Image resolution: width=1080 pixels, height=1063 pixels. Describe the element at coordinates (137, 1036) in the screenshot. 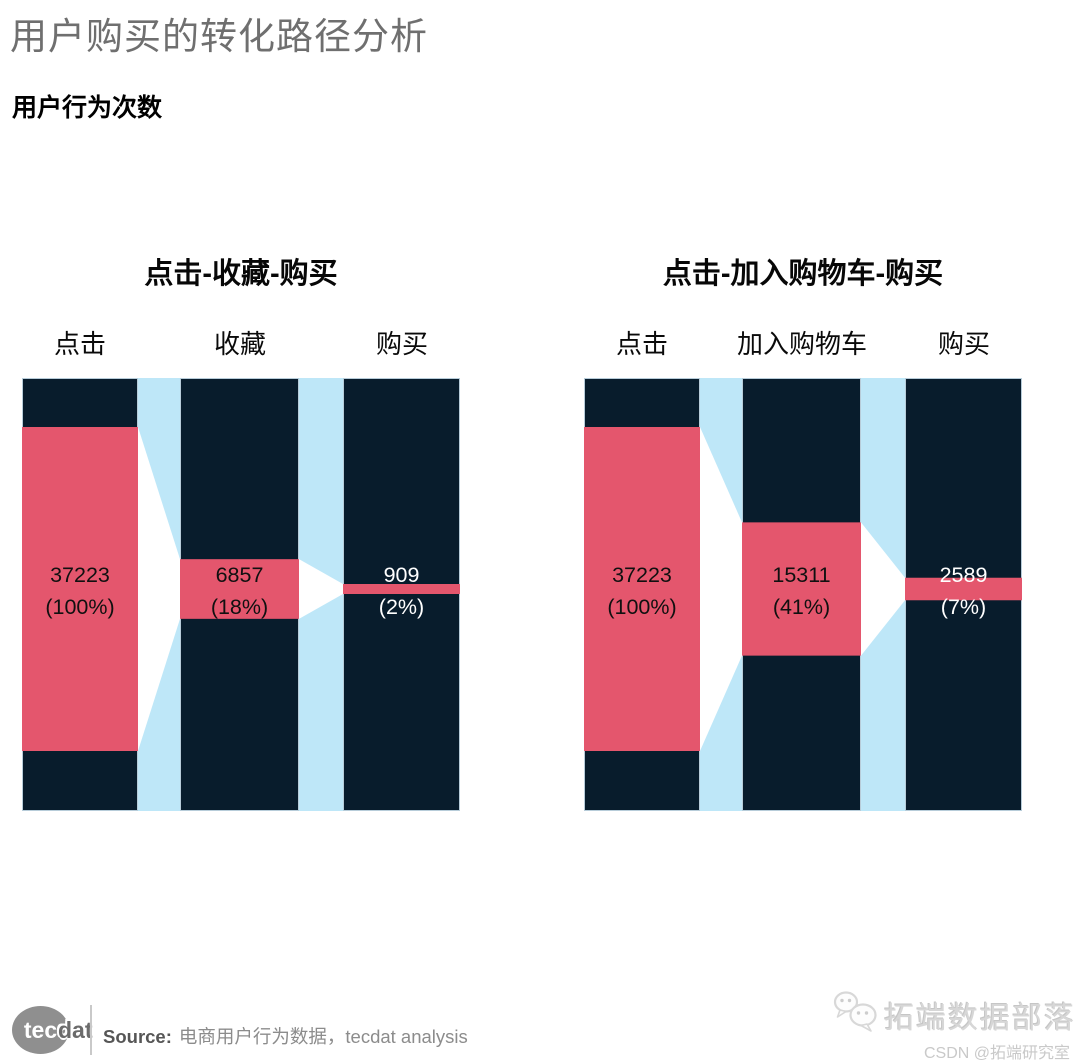

I see `source-label: Source:` at that location.